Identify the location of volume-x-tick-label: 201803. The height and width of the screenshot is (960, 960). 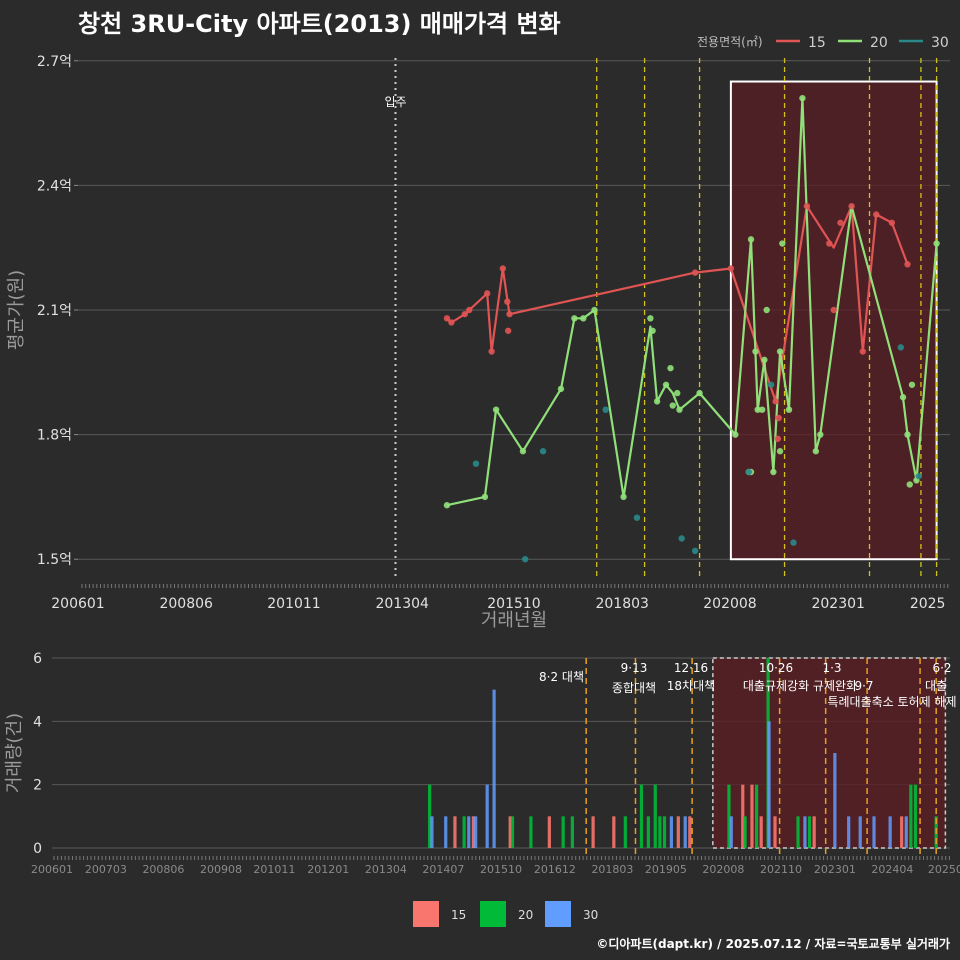
(612, 869).